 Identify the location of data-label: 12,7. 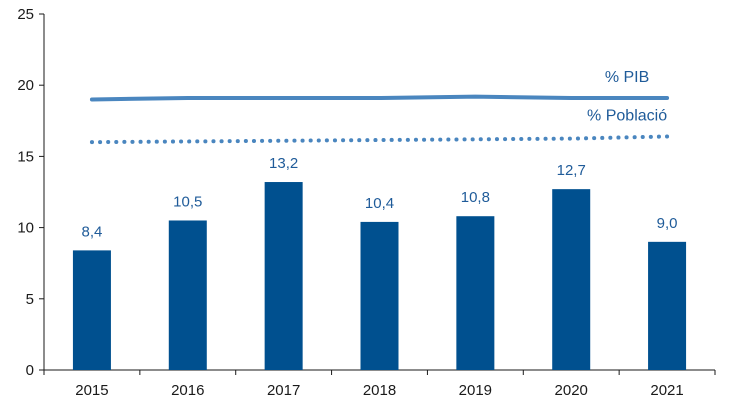
(571, 170).